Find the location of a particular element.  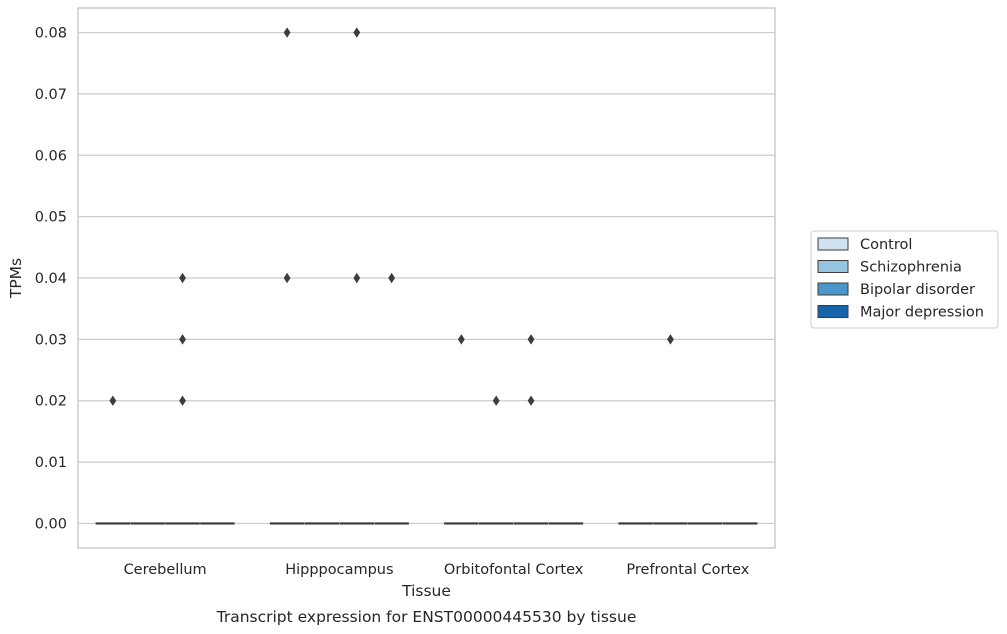

x-tick-label: Hipppocampus is located at coordinates (339, 570).